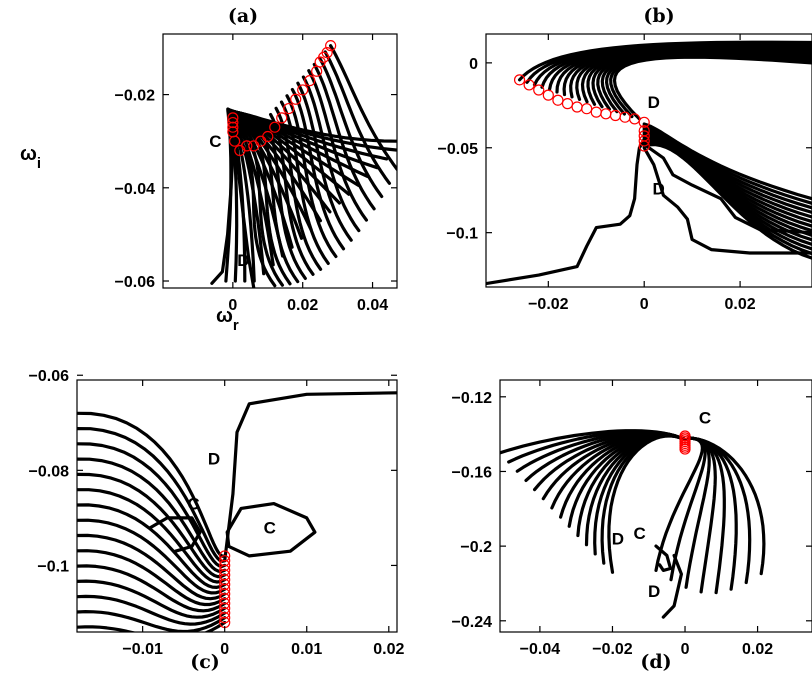  I want to click on panel-label: (a), so click(243, 16).